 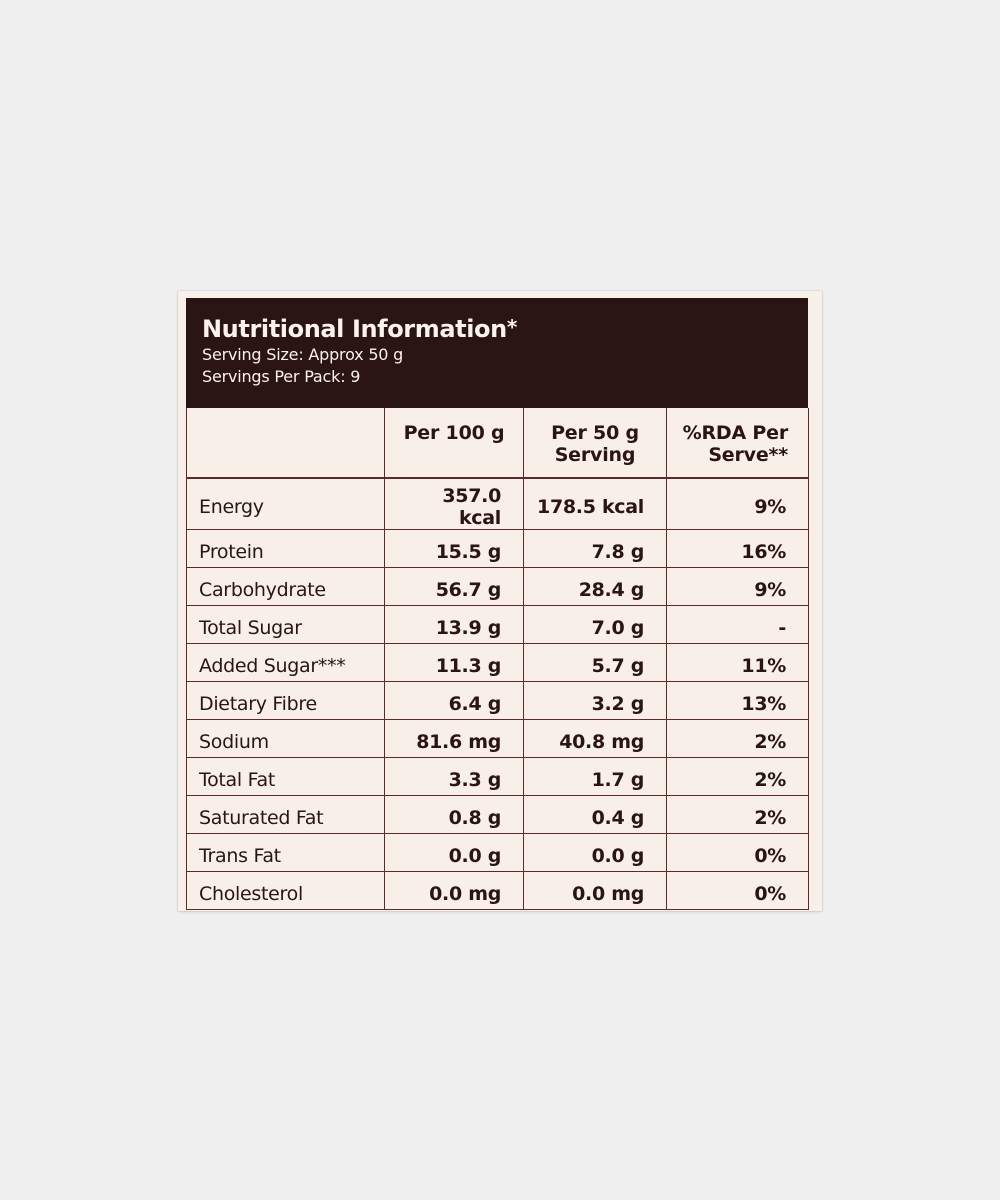 I want to click on header-per-50g: Per 50 g Serving, so click(x=595, y=443).